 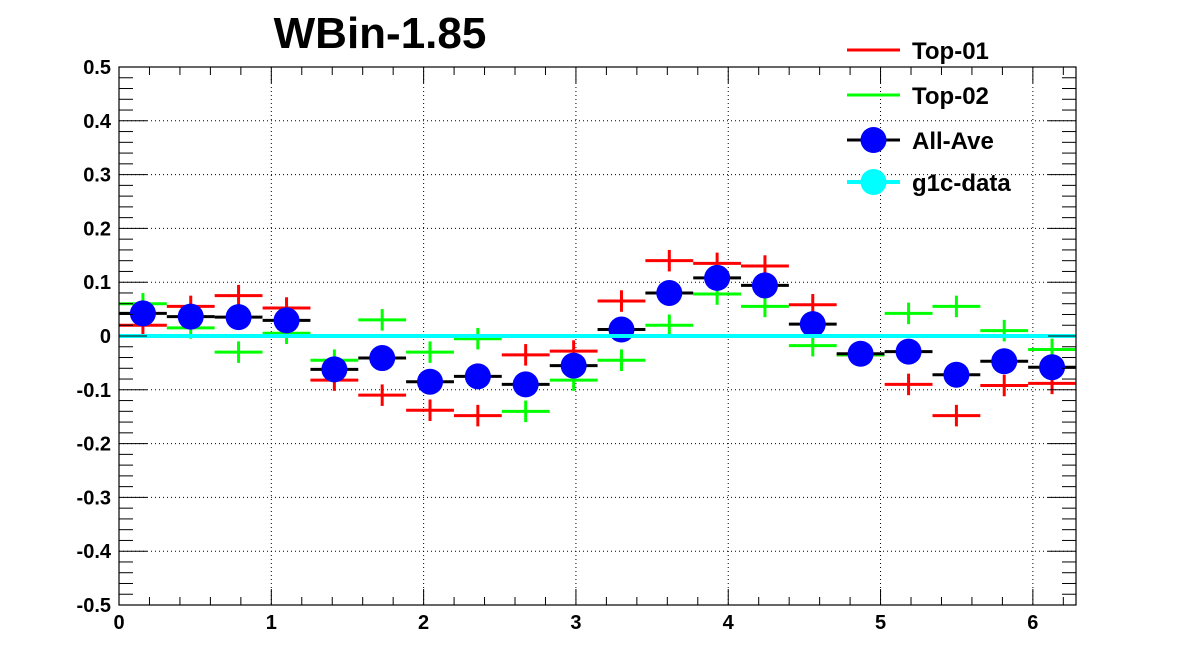 What do you see at coordinates (97, 229) in the screenshot?
I see `y-tick-label: 0.2` at bounding box center [97, 229].